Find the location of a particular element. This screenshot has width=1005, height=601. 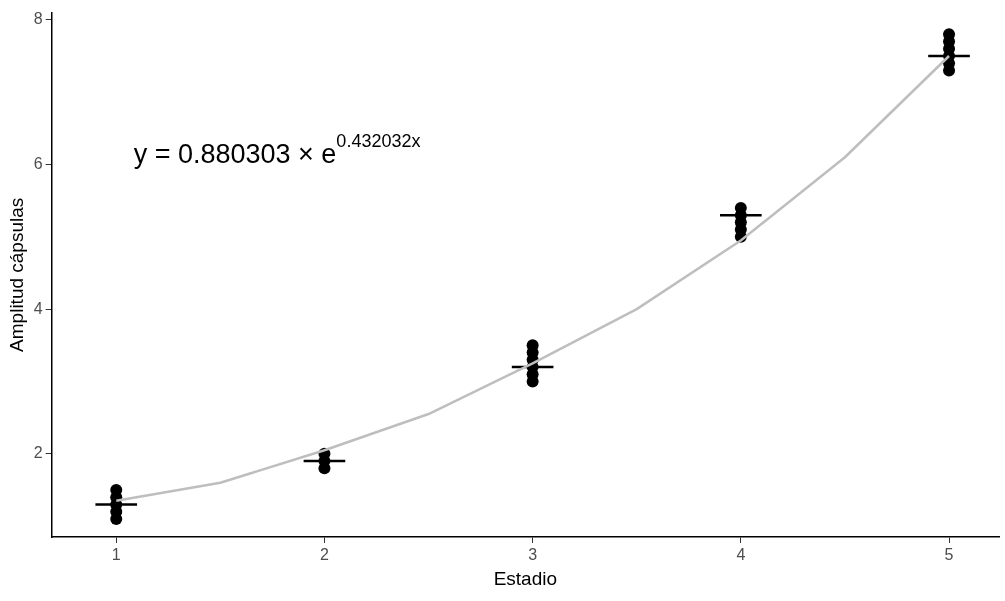

y-tick-label: 2 is located at coordinates (38, 453).